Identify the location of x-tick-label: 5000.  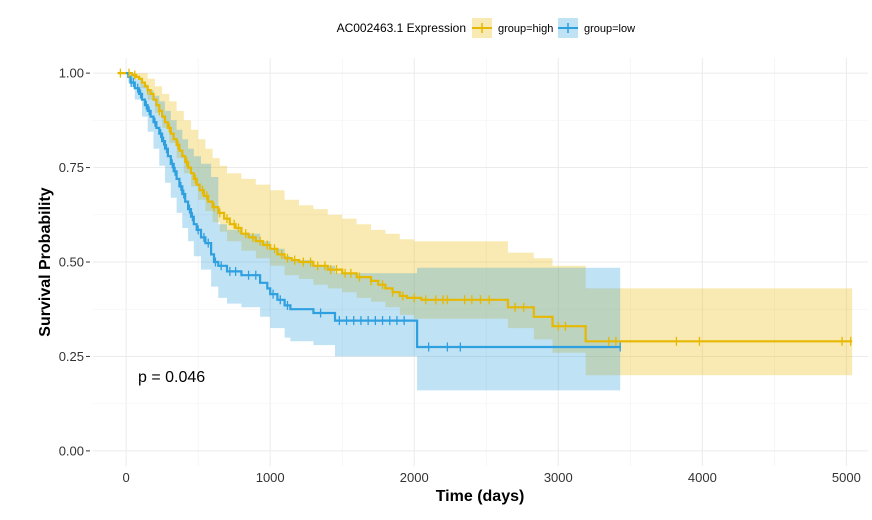
(846, 477).